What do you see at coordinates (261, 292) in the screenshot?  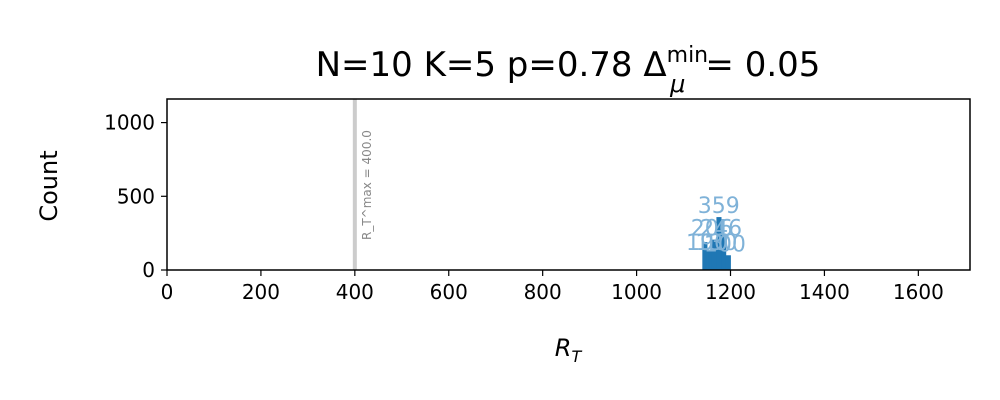 I see `x-tick-label: 200` at bounding box center [261, 292].